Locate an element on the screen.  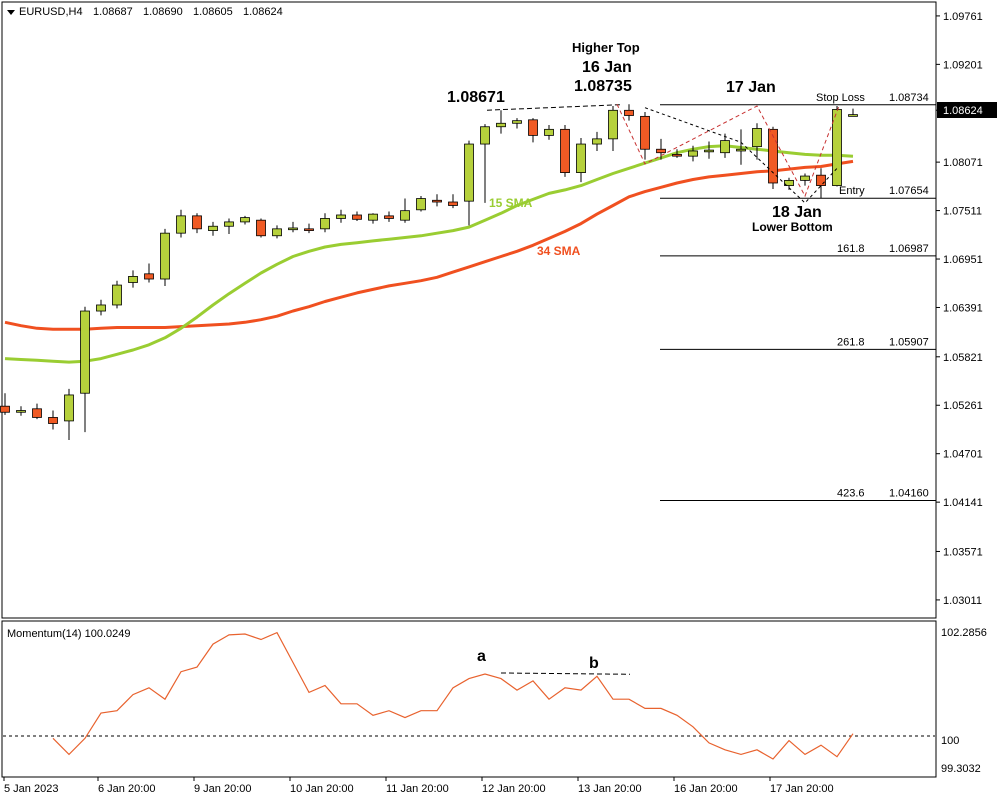
header-low: 1.08605 is located at coordinates (213, 12).